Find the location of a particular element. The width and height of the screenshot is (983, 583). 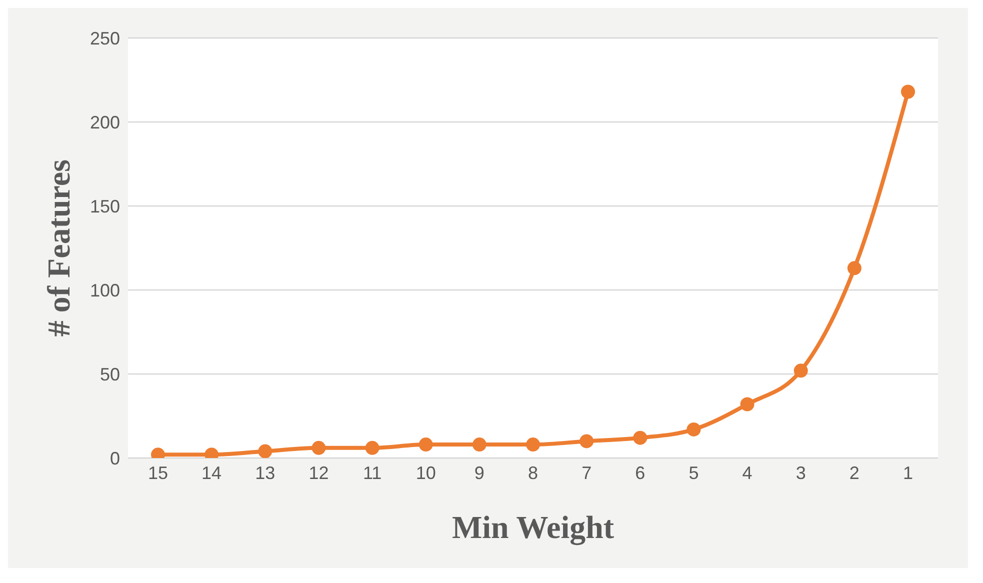

x-tick-label: 8 is located at coordinates (533, 472).